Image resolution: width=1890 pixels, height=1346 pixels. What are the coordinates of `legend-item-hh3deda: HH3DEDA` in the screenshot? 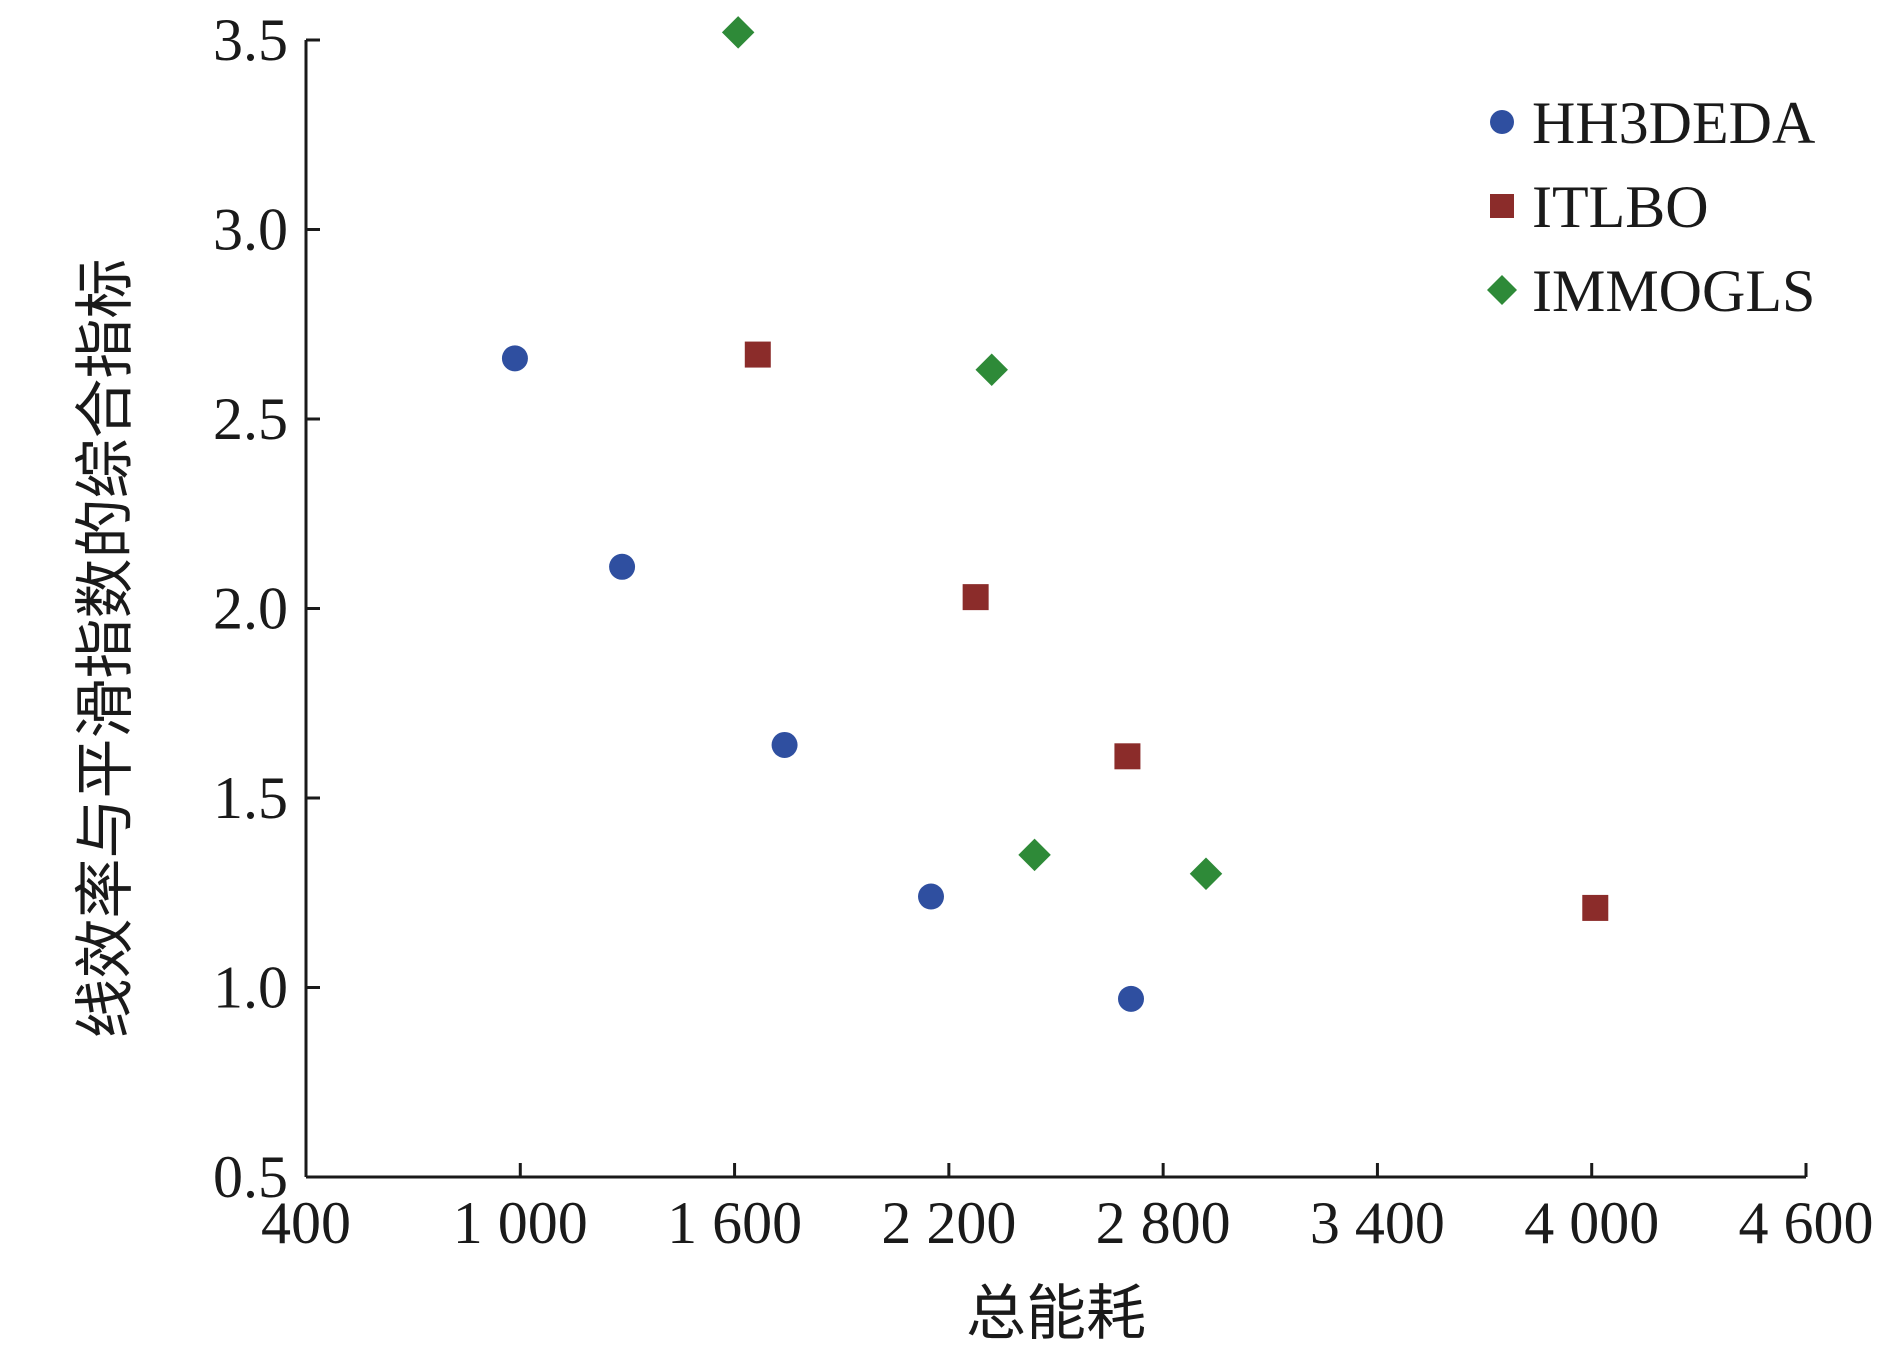 It's located at (1652, 123).